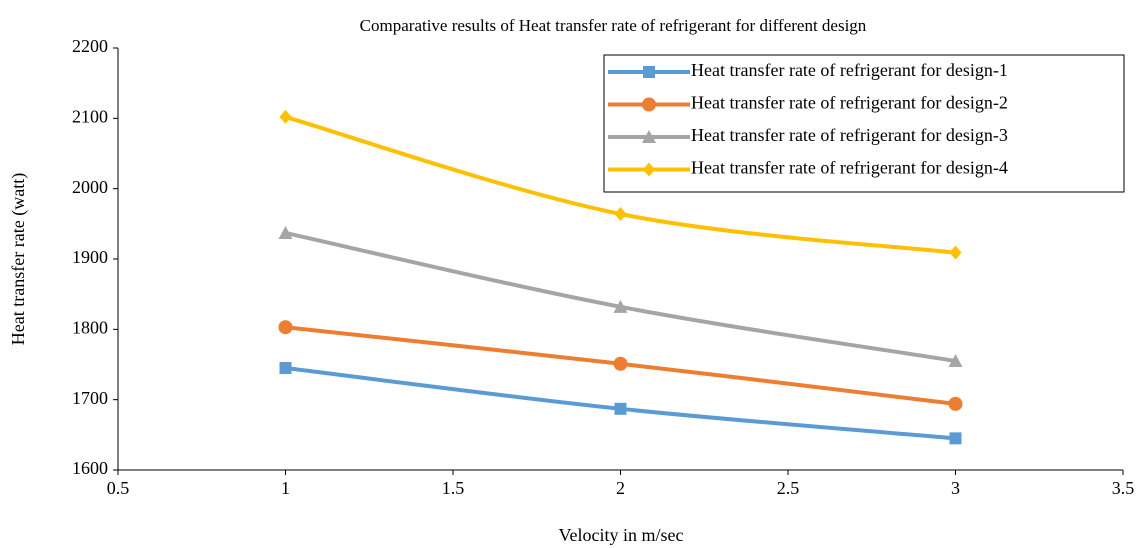 The height and width of the screenshot is (548, 1143). I want to click on x-tick-label: 0.5, so click(118, 488).